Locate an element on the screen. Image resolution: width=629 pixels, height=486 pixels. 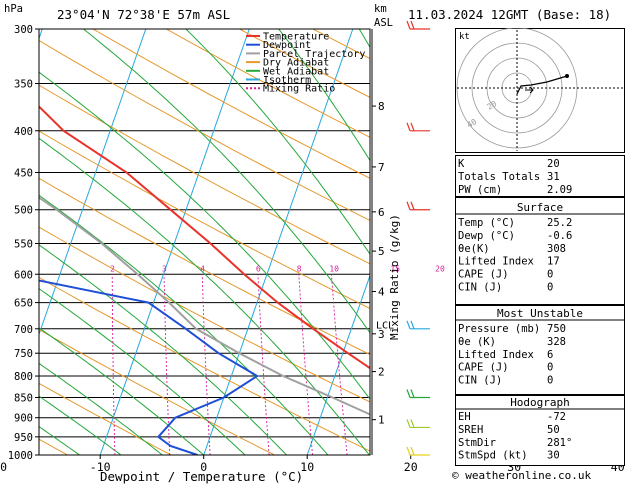
mixing-ratio-label: 15 is located at coordinates (395, 268).